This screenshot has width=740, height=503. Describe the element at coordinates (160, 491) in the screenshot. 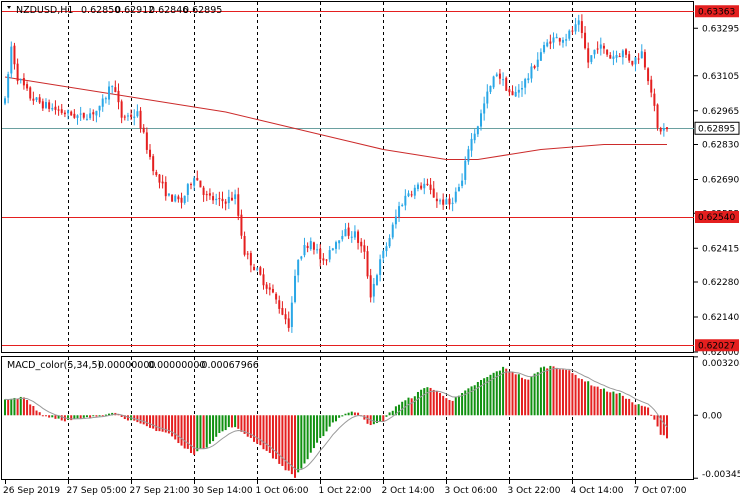

I see `time-tick-label: 27 Sep 21:00` at that location.